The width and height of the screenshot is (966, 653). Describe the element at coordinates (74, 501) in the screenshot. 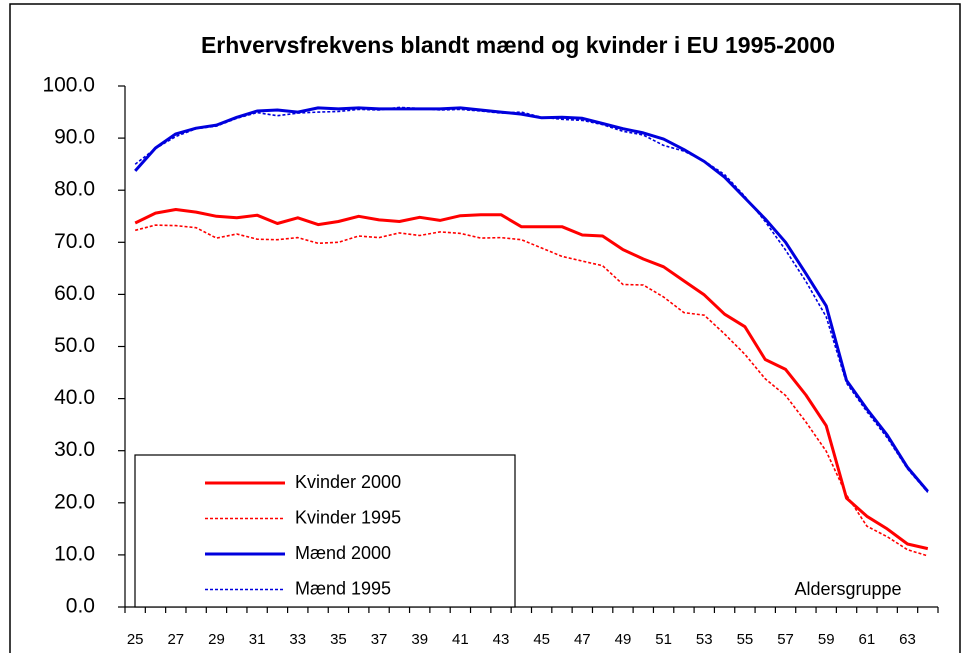

I see `y-tick-label: 20.0` at that location.